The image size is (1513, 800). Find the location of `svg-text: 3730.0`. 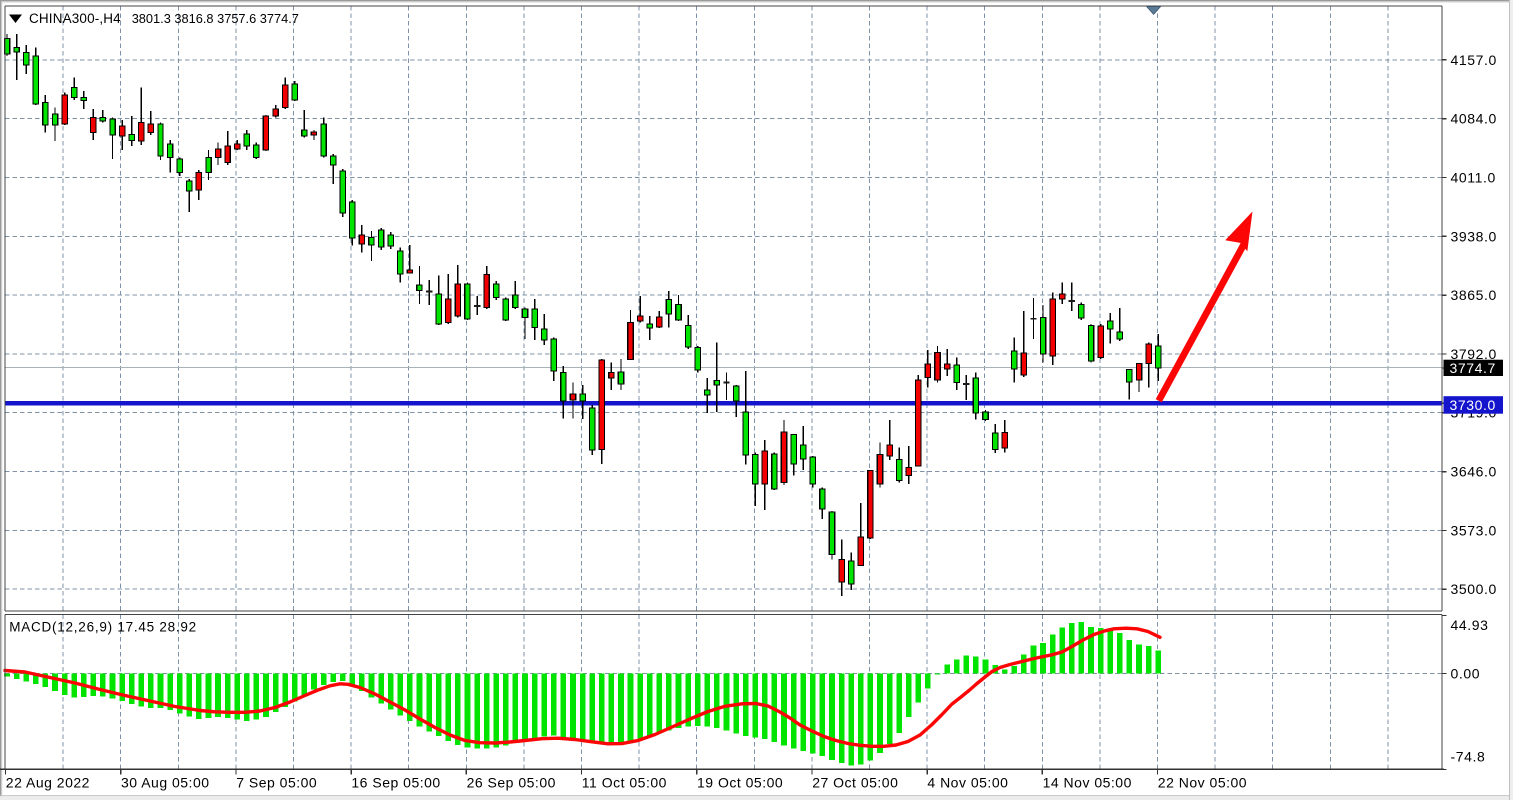

svg-text: 3730.0 is located at coordinates (1473, 405).